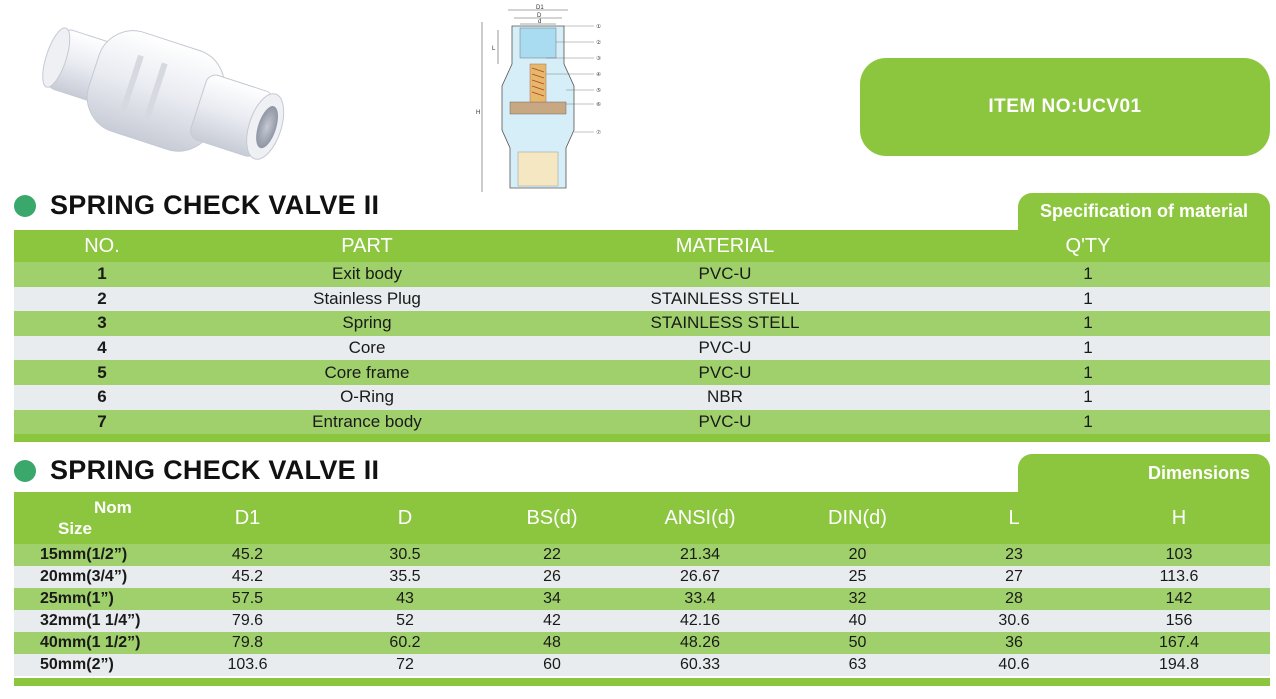  What do you see at coordinates (102, 299) in the screenshot?
I see `cell-no: 2` at bounding box center [102, 299].